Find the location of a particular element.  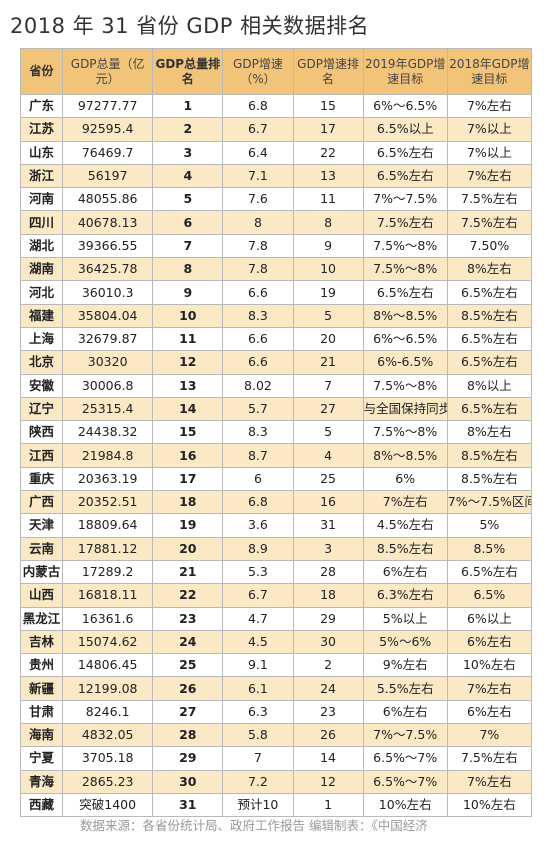

cell-province: 江苏 is located at coordinates (41, 129).